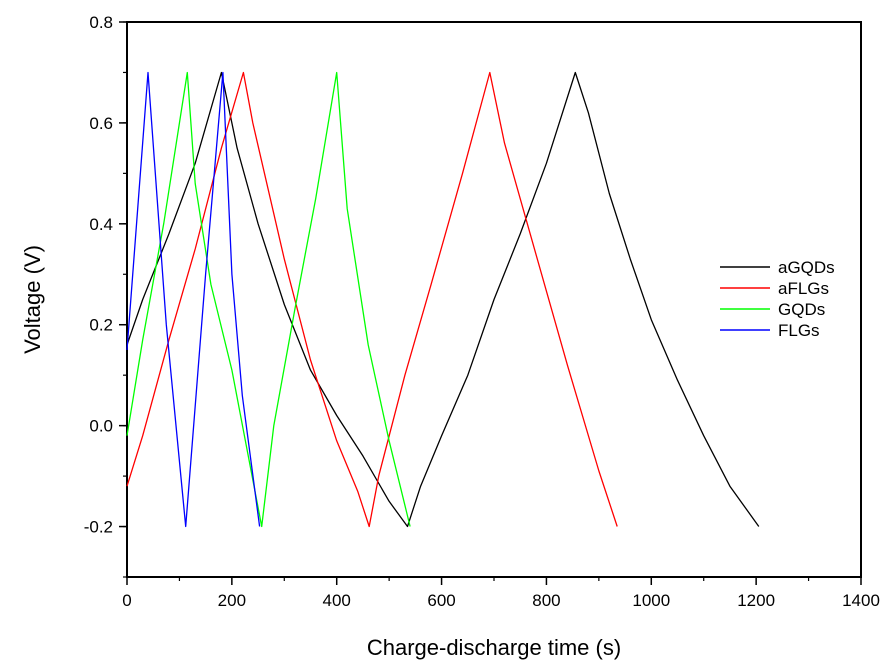 The image size is (891, 671). Describe the element at coordinates (101, 325) in the screenshot. I see `y-tick-label: 0.2` at that location.